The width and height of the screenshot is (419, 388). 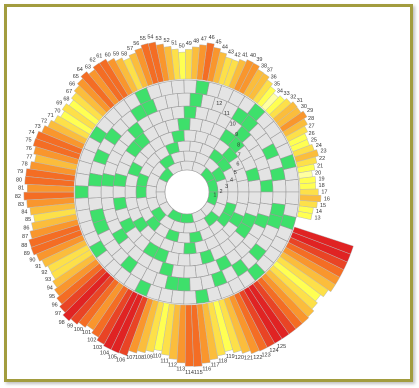 I want to click on outer-tick-label: 106, so click(x=120, y=360).